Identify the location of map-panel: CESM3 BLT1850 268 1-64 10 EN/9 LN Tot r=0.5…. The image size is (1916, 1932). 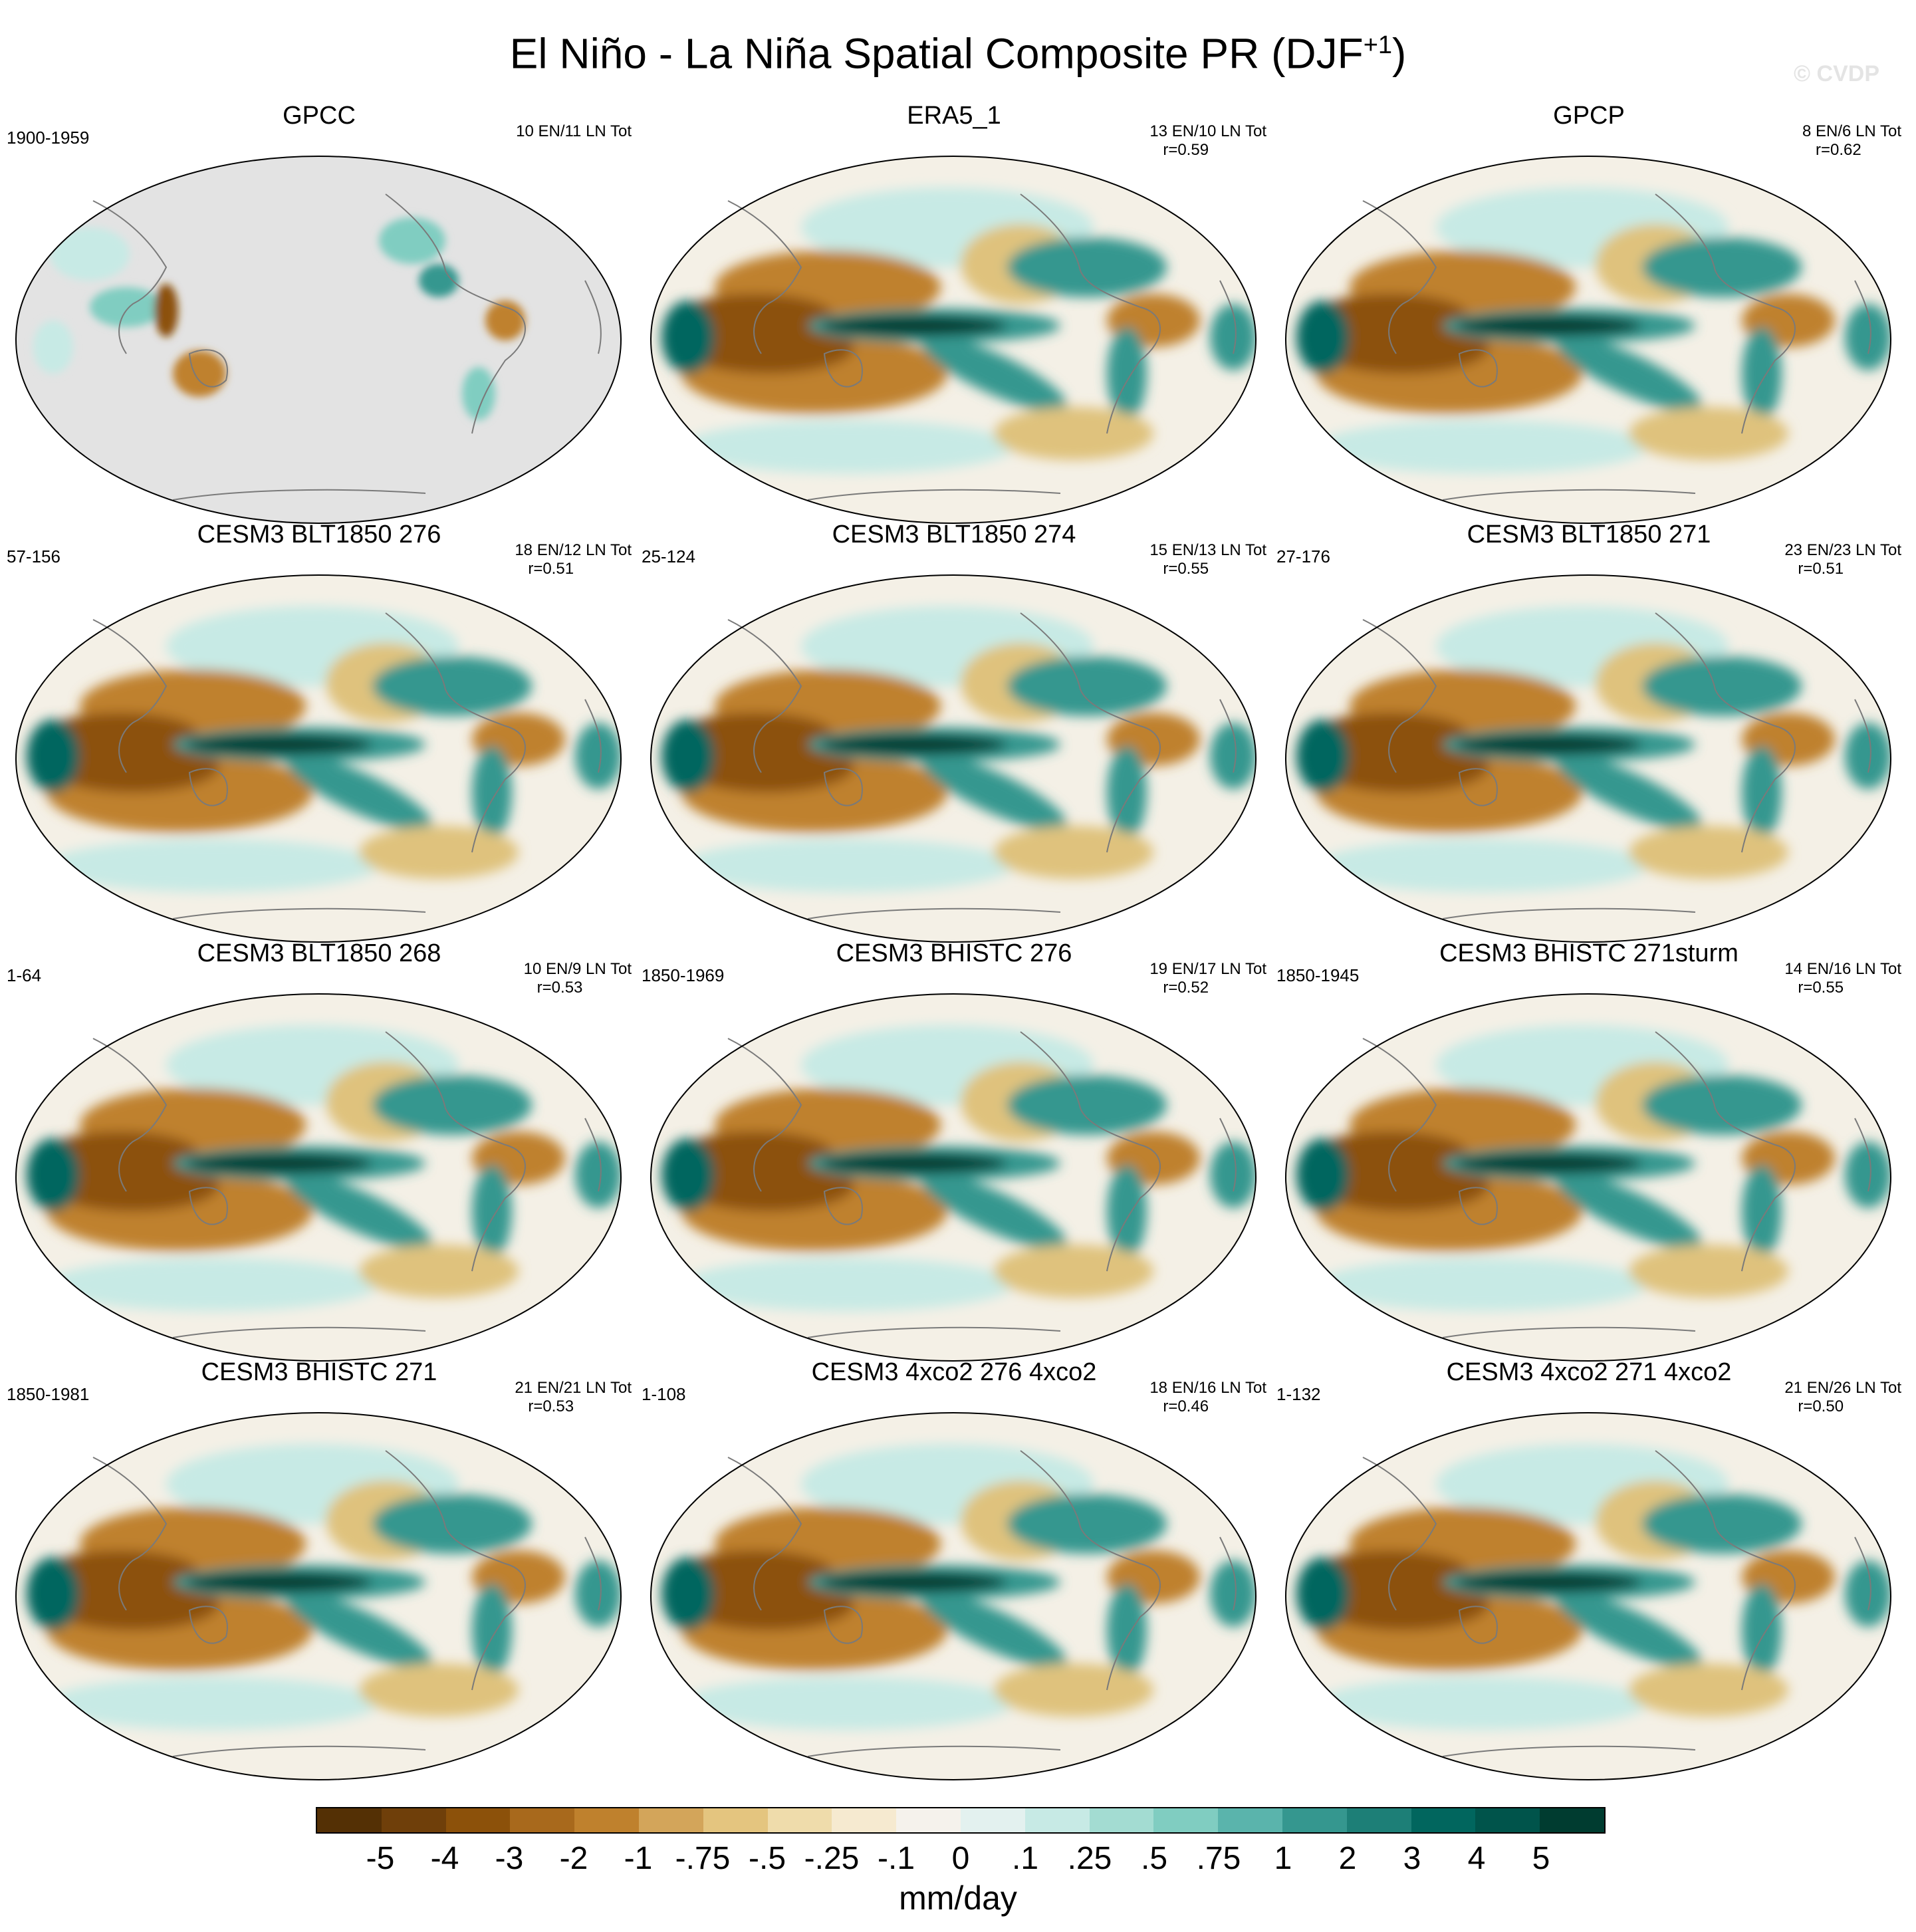
(319, 1149).